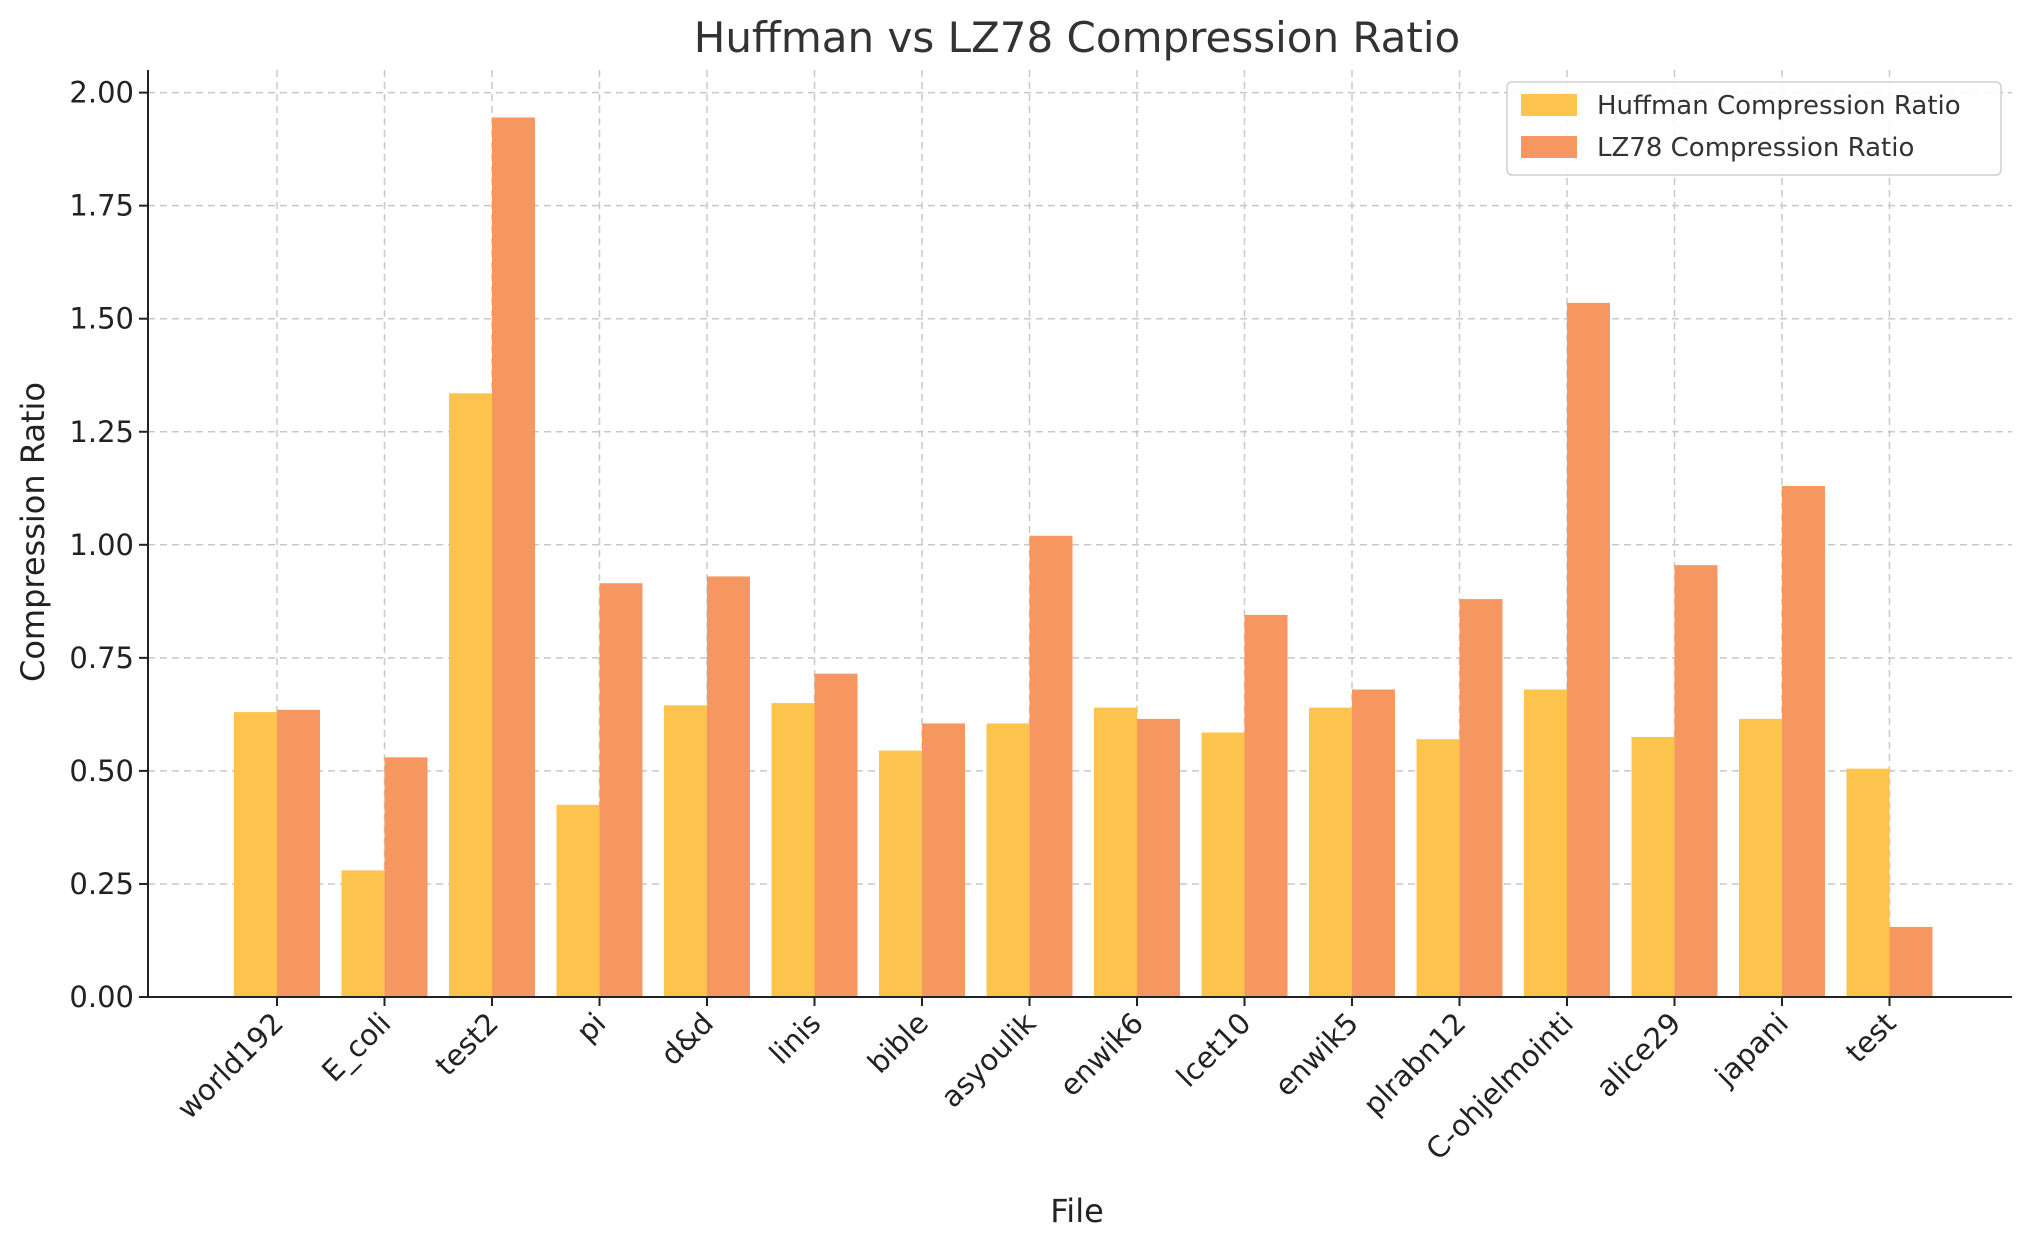 This screenshot has height=1248, width=2028. Describe the element at coordinates (1415, 1064) in the screenshot. I see `x-tick-label: plrabn12` at that location.